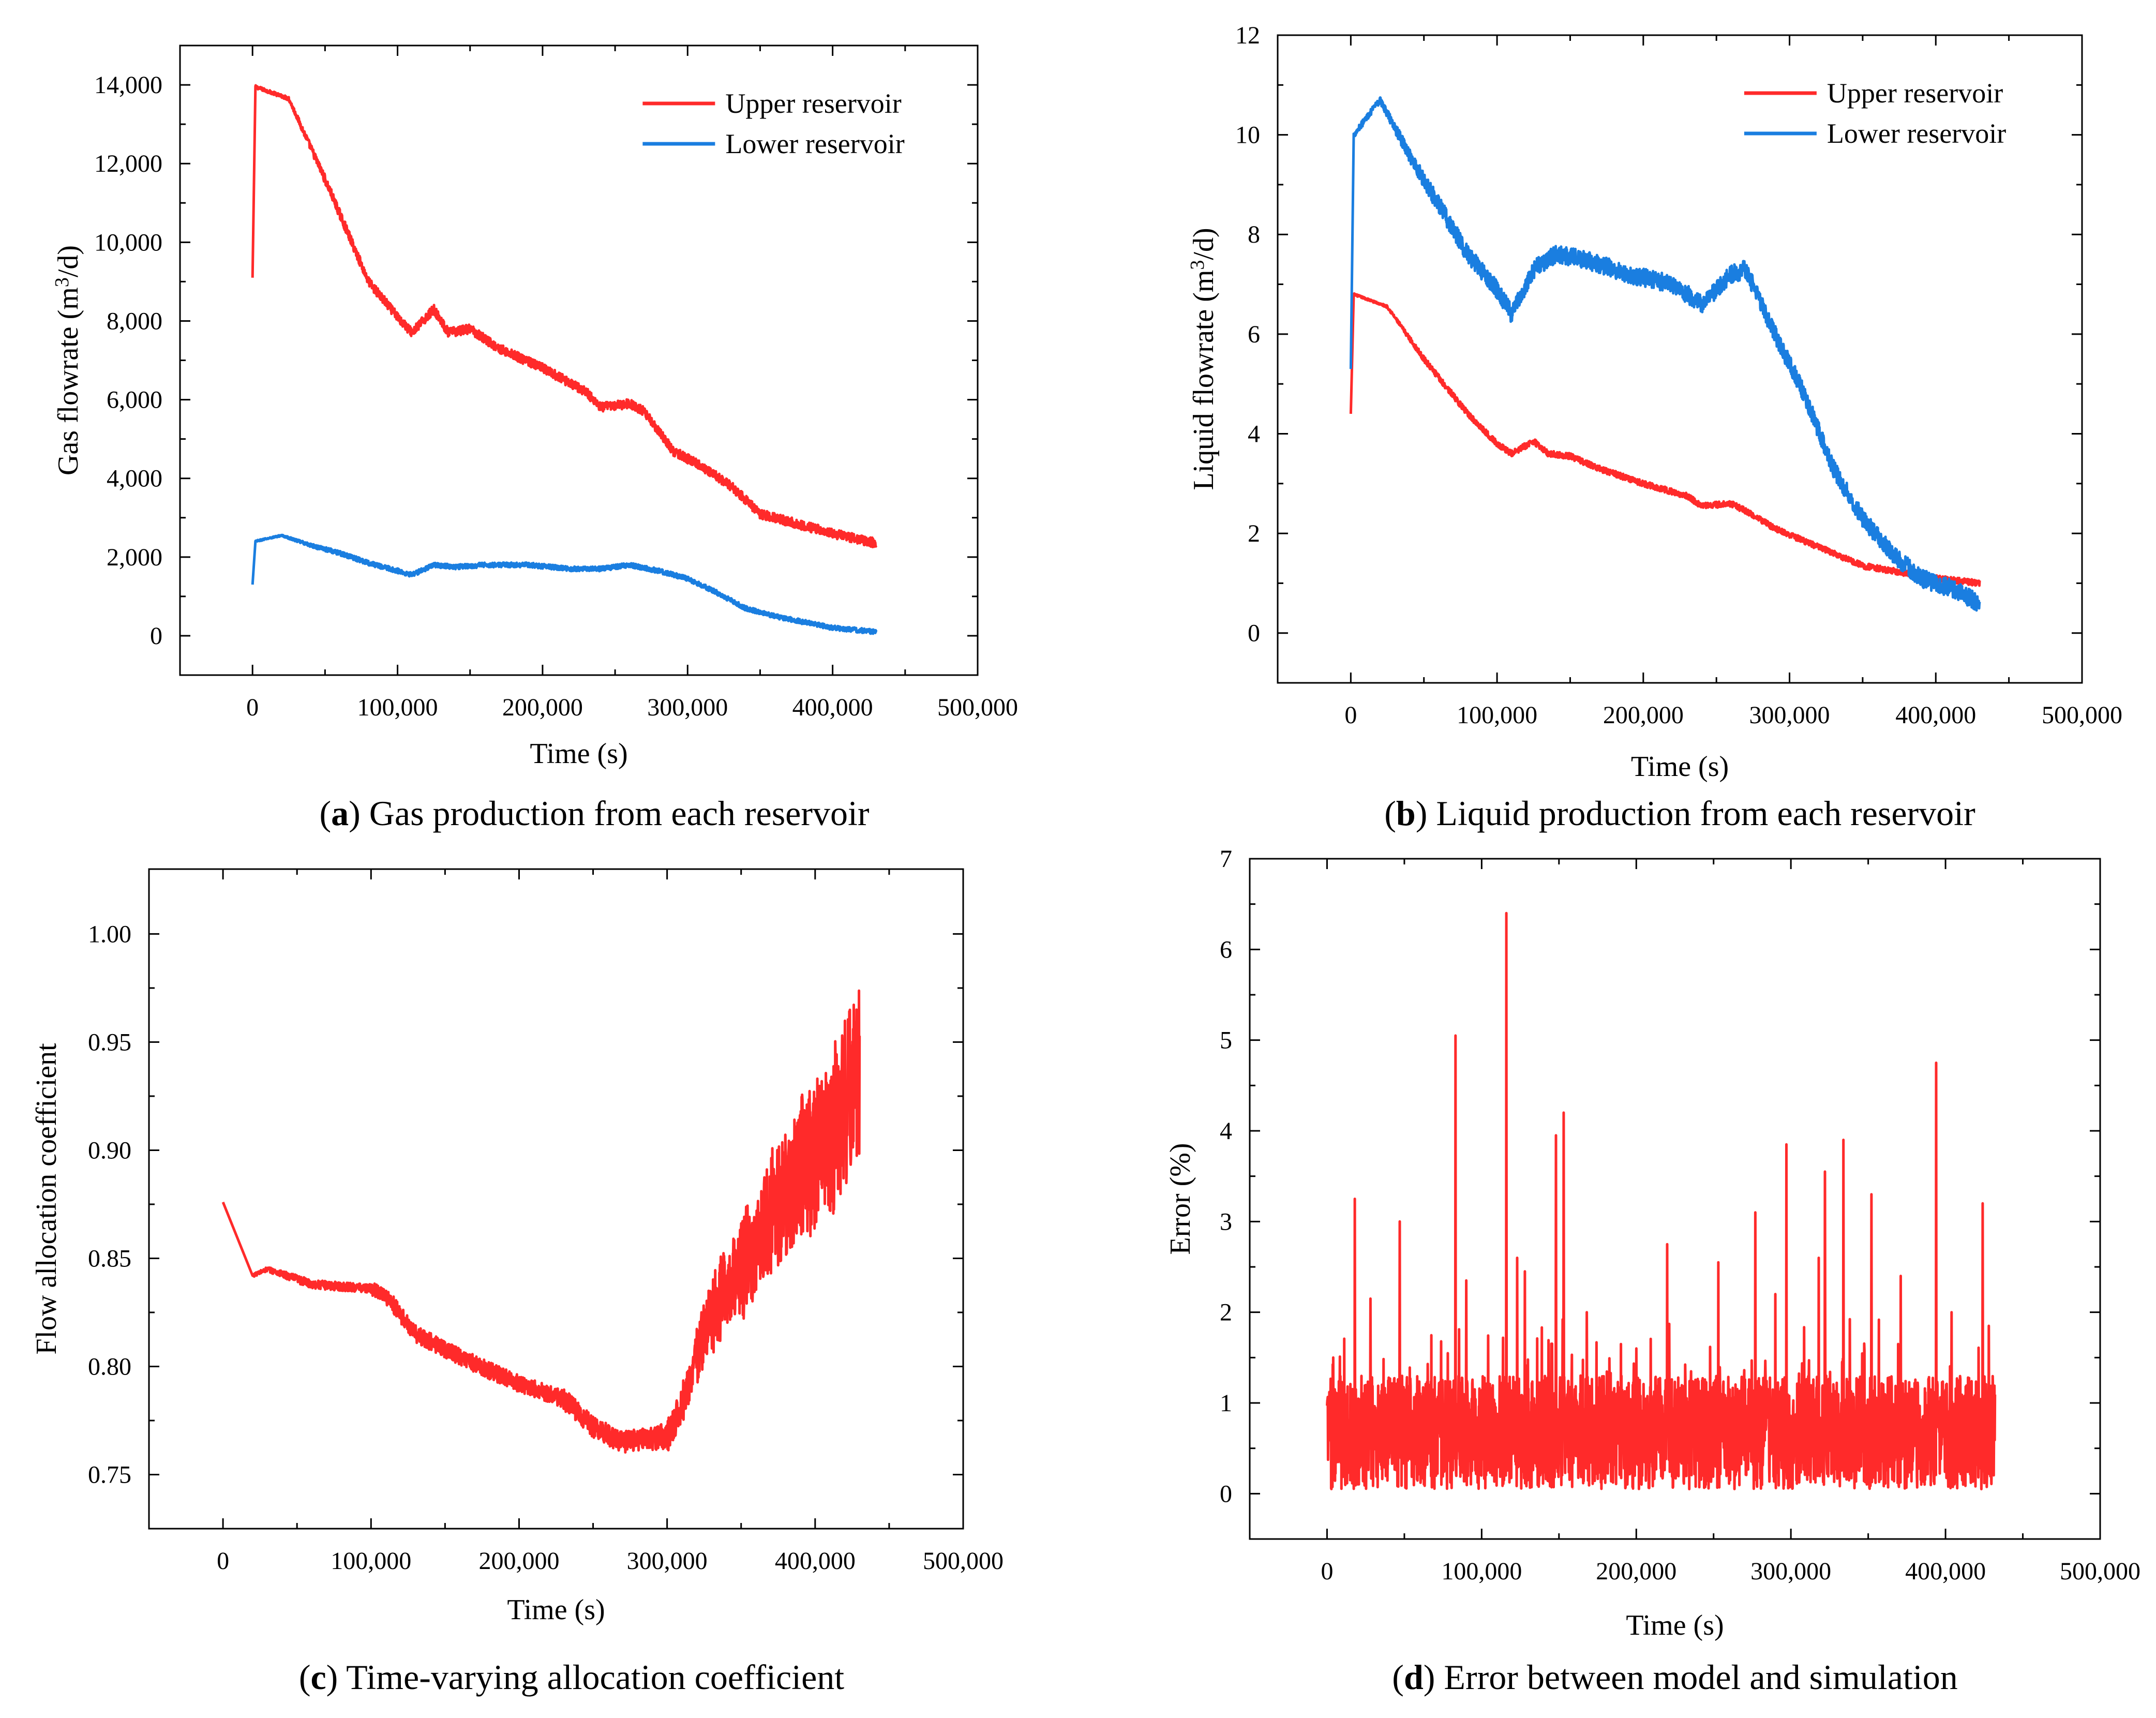  What do you see at coordinates (1497, 715) in the screenshot?
I see `panel-b-x-tick-label: 100,000` at bounding box center [1497, 715].